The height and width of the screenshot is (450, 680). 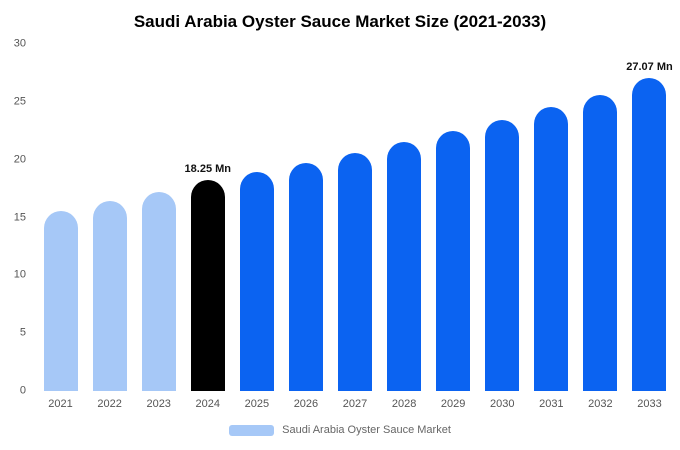 What do you see at coordinates (257, 404) in the screenshot?
I see `x-tick-label: 2025` at bounding box center [257, 404].